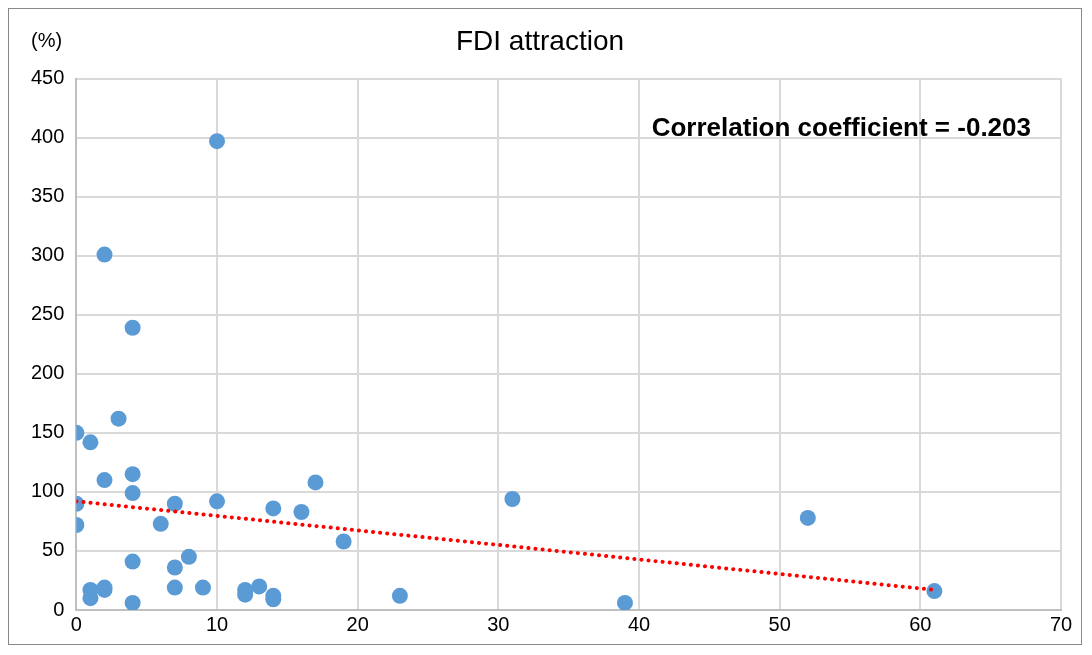 This screenshot has height=655, width=1092. Describe the element at coordinates (47, 254) in the screenshot. I see `y-tick-label: 300` at that location.